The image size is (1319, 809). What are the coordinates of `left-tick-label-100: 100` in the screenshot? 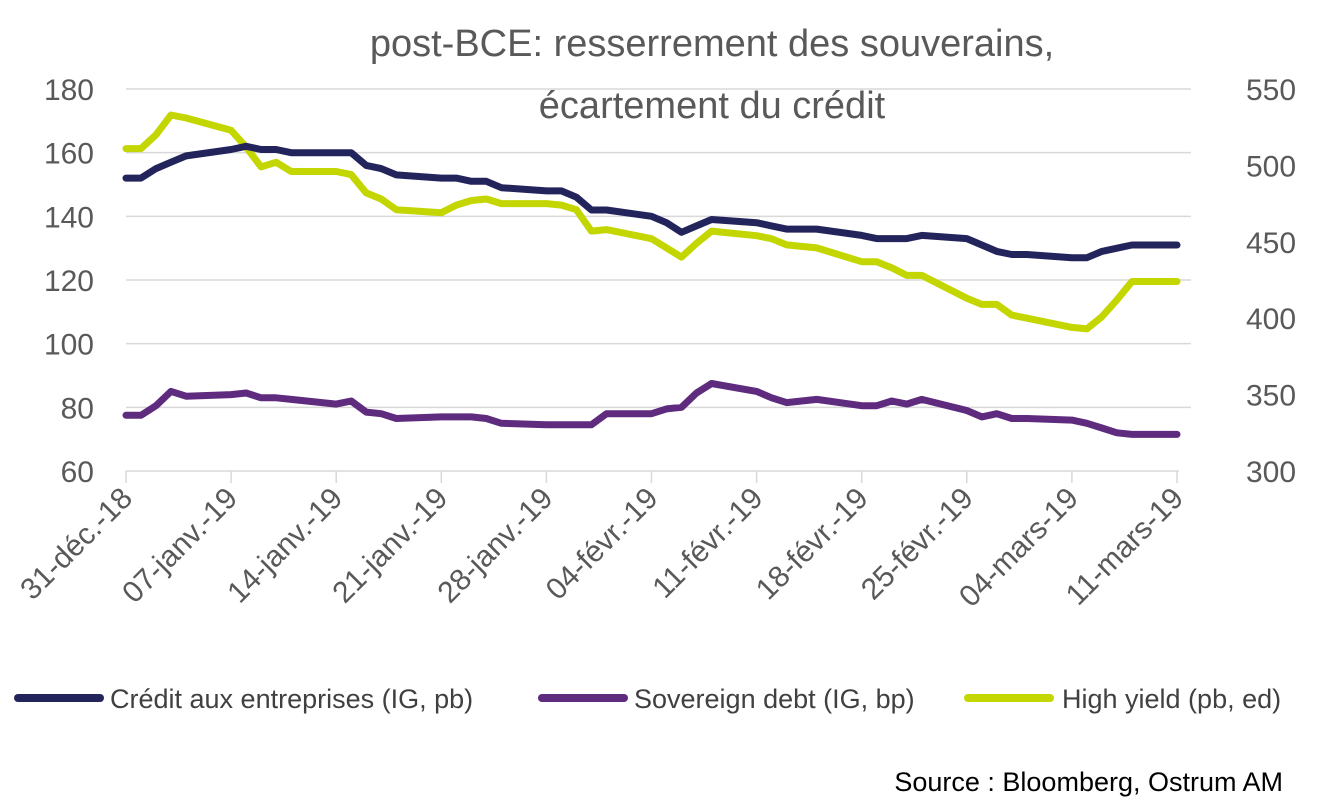 It's located at (69, 345).